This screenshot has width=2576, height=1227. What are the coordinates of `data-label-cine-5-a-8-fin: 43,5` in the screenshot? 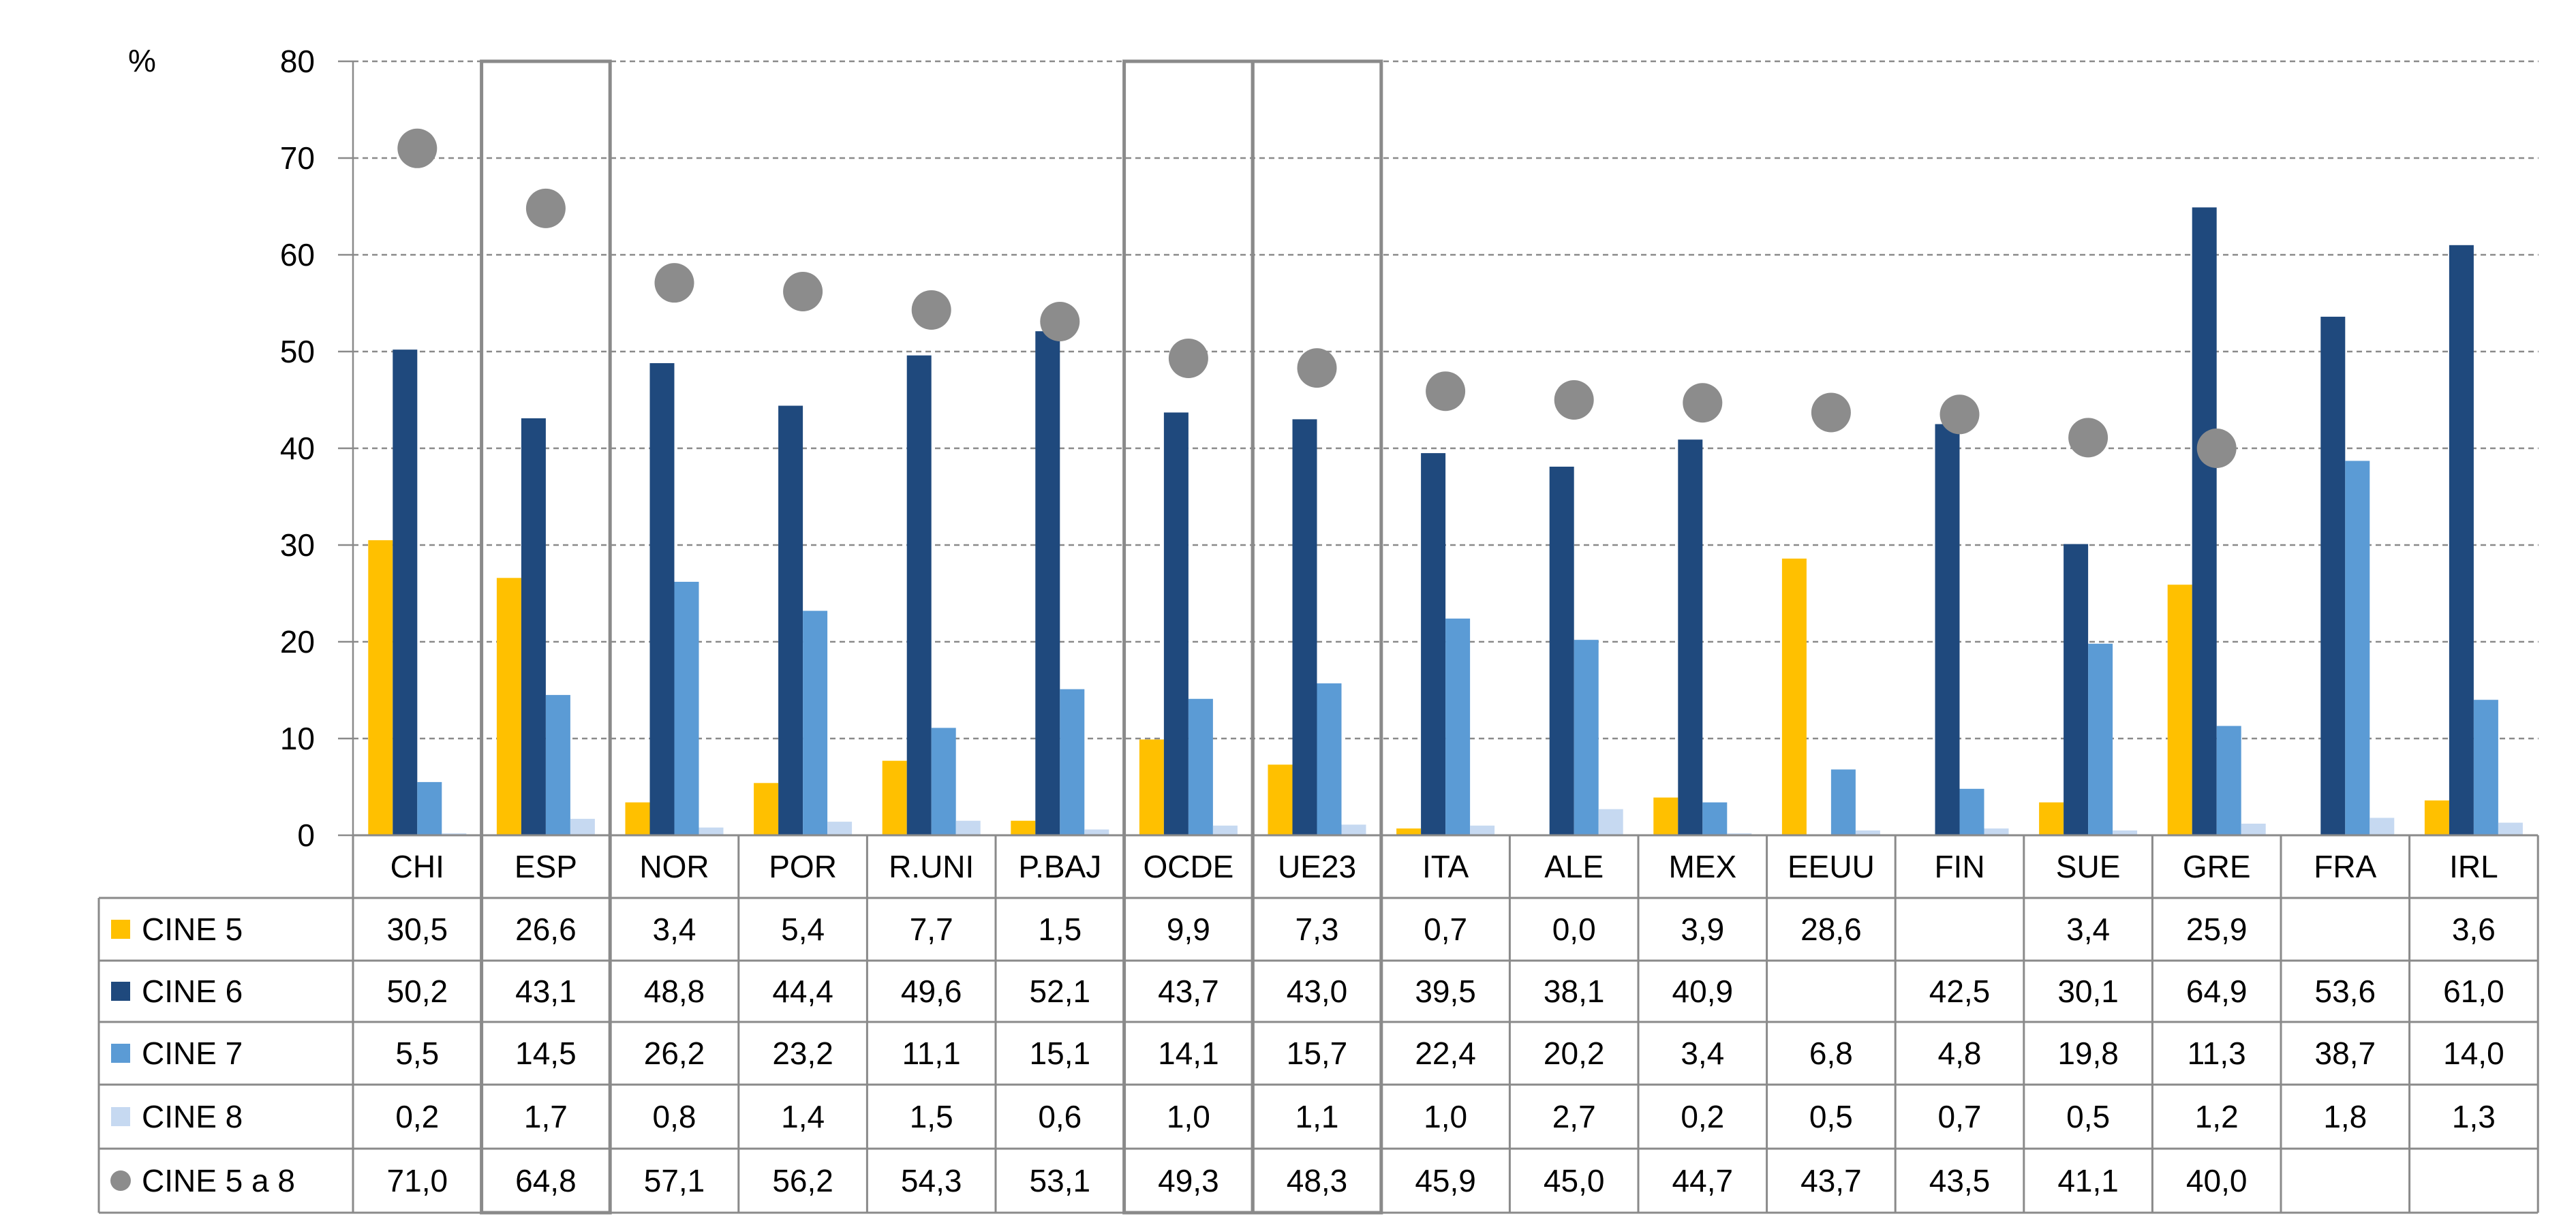 It's located at (1960, 1180).